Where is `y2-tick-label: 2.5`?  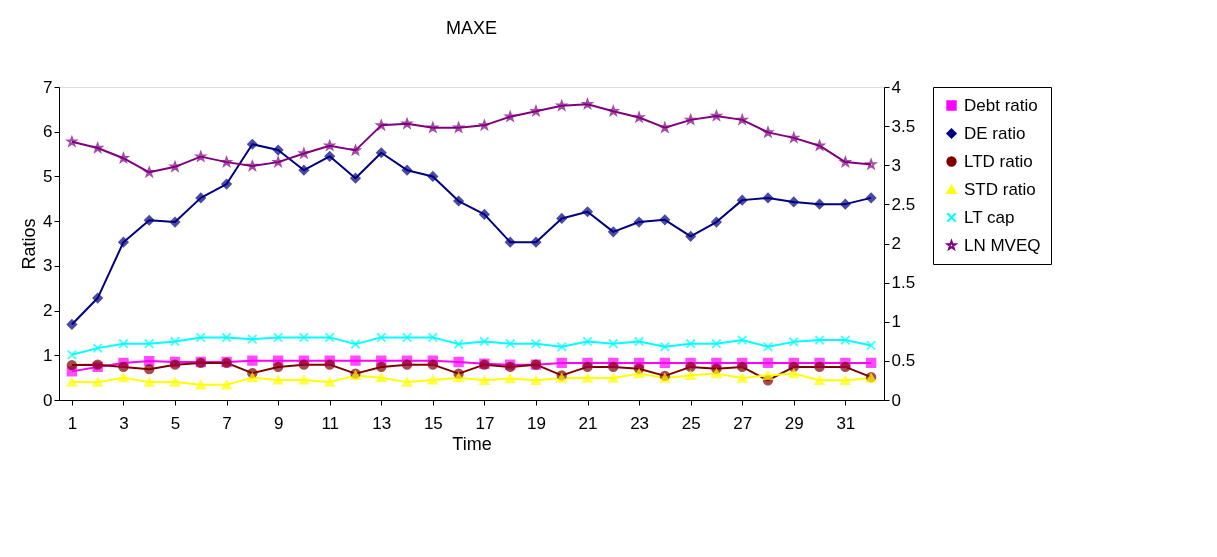
y2-tick-label: 2.5 is located at coordinates (903, 204).